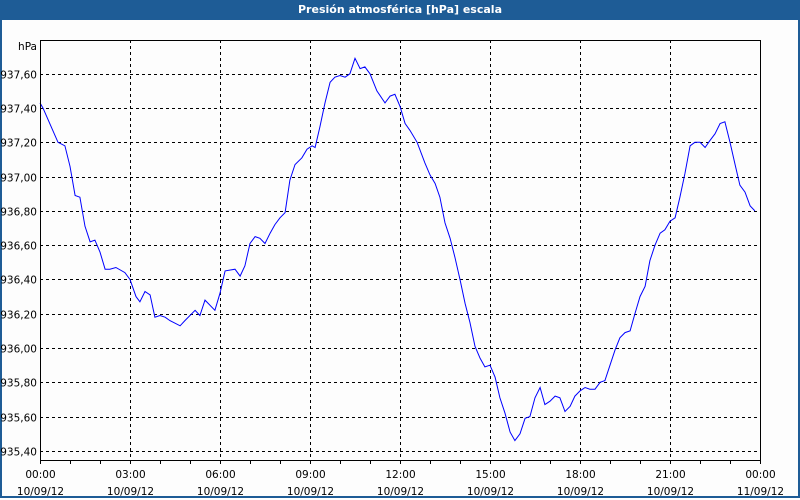 The image size is (800, 500). Describe the element at coordinates (18, 281) in the screenshot. I see `y-tick-label: 936,40` at that location.